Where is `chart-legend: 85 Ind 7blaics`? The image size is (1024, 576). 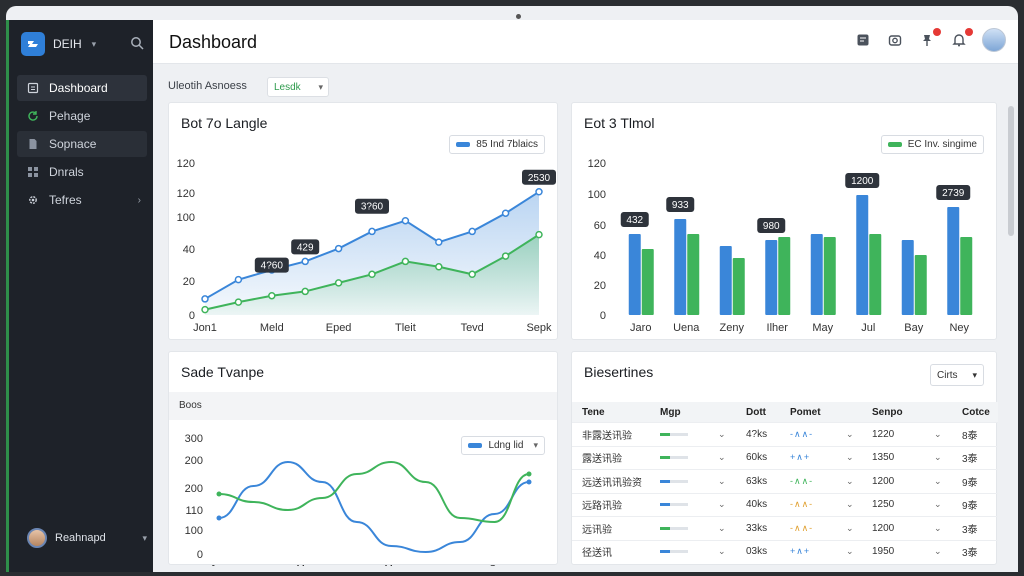 chart-legend: 85 Ind 7blaics is located at coordinates (497, 144).